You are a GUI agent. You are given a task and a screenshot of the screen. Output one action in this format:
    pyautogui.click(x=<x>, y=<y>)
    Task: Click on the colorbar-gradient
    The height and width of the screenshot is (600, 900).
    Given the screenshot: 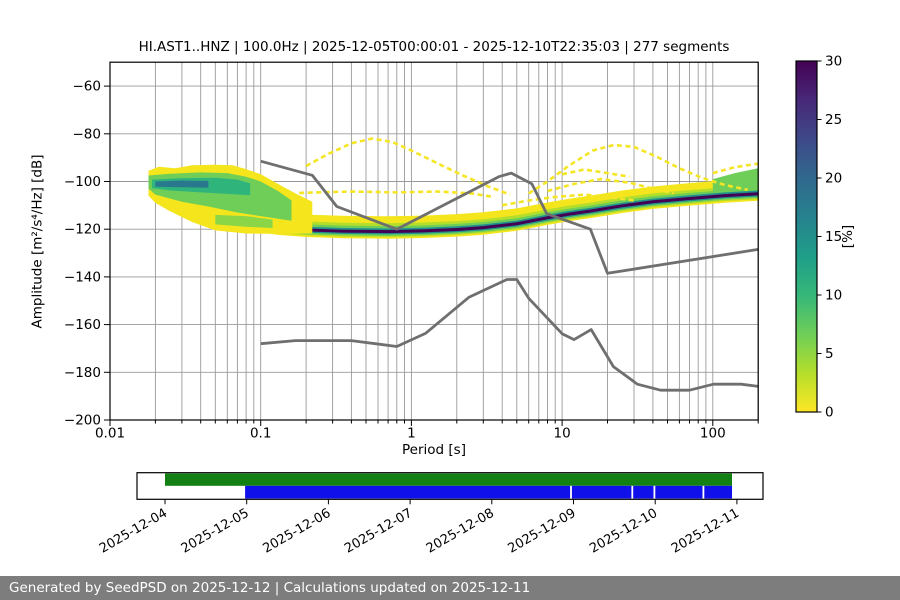 What is the action you would take?
    pyautogui.click(x=806, y=236)
    